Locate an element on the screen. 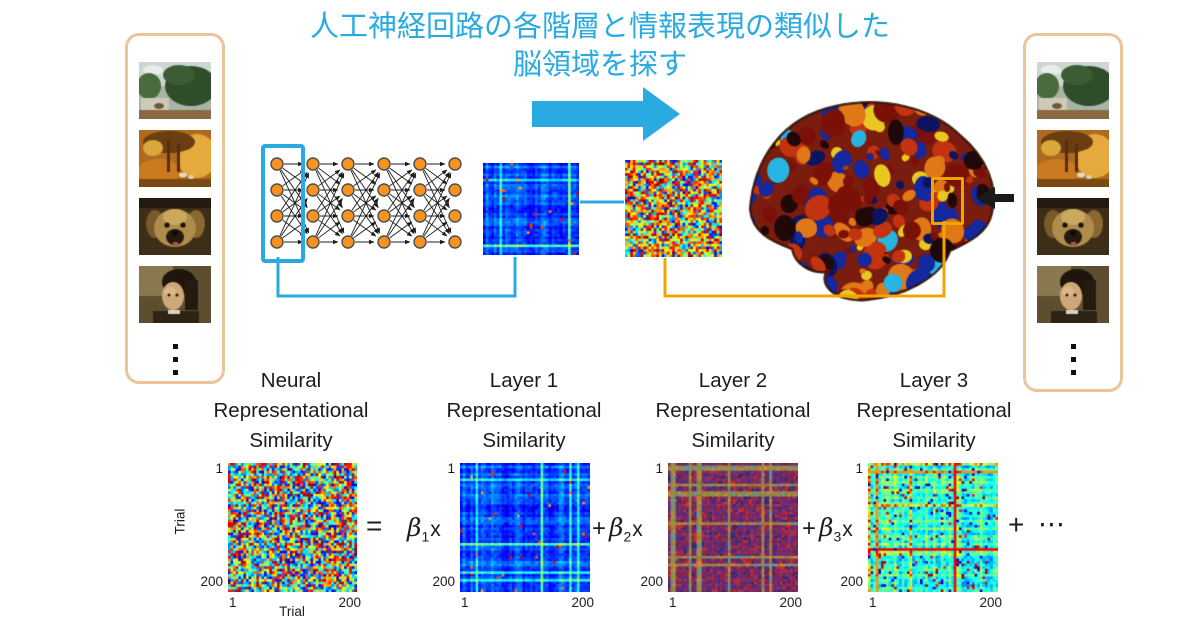  beta-subscript: 3 is located at coordinates (837, 536).